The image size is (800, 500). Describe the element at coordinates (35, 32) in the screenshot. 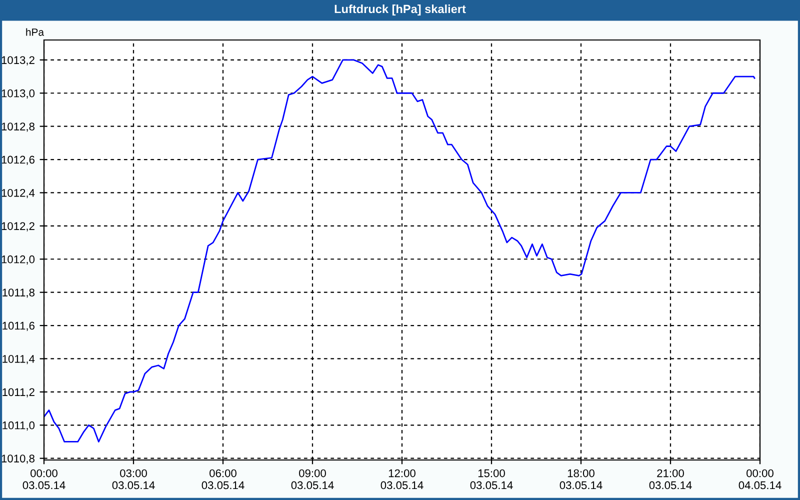

I see `y-axis-title: hPa` at that location.